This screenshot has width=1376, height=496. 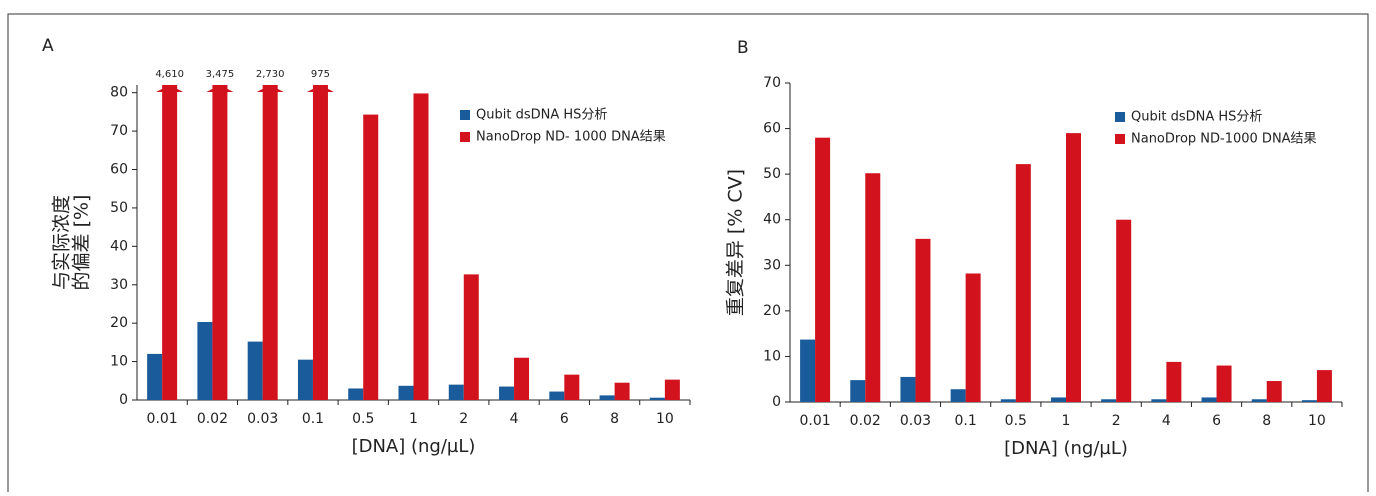 What do you see at coordinates (1224, 139) in the screenshot?
I see `legend-label: NanoDrop ND-1000 DNA结果` at bounding box center [1224, 139].